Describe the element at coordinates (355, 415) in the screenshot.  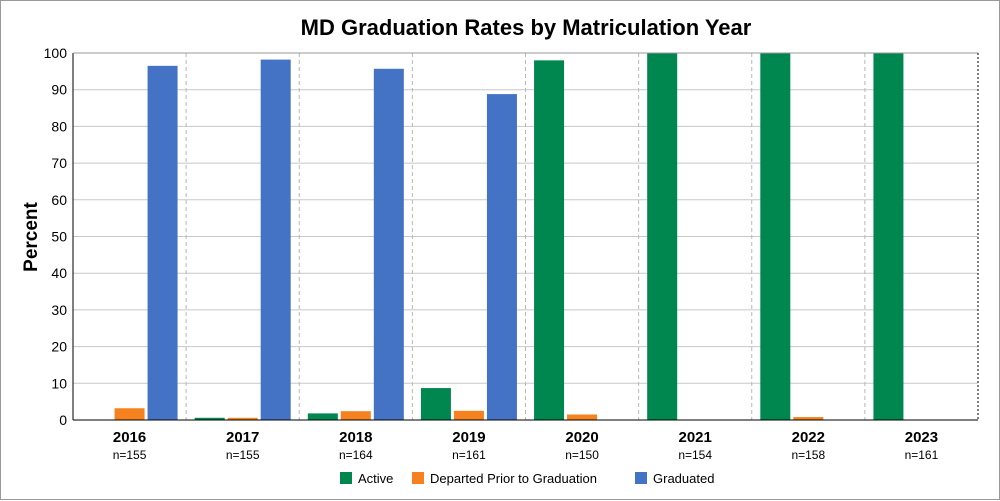
I see `bar-departed-prior-to-graduation-2018` at that location.